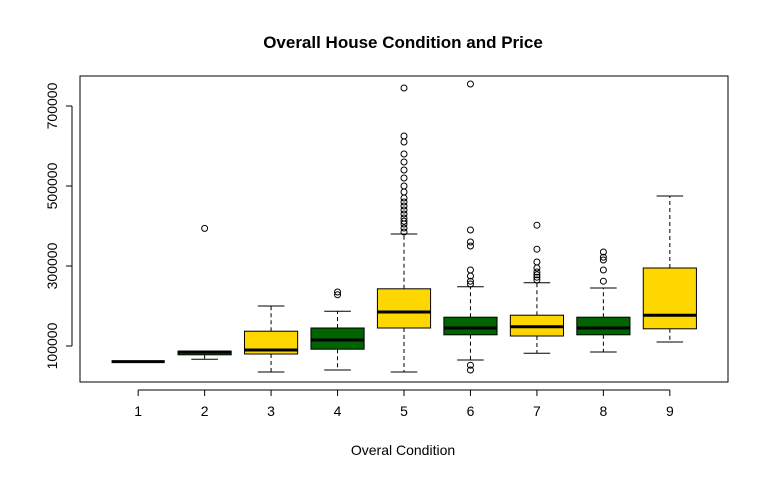  Describe the element at coordinates (670, 411) in the screenshot. I see `x-tick-label: 9` at that location.